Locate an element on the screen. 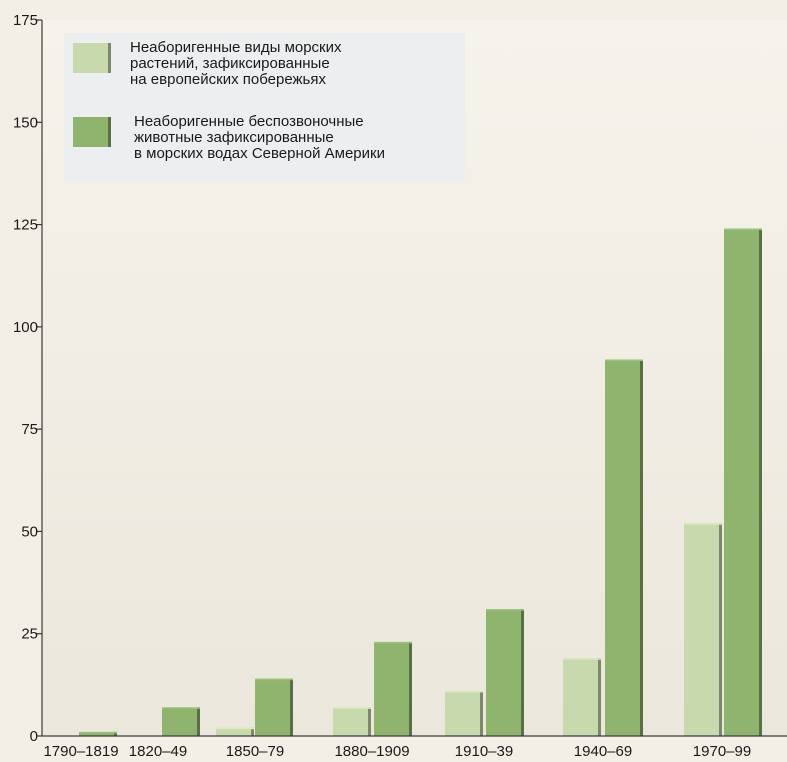  legend-label-line: Неаборигенные виды морских is located at coordinates (236, 47).